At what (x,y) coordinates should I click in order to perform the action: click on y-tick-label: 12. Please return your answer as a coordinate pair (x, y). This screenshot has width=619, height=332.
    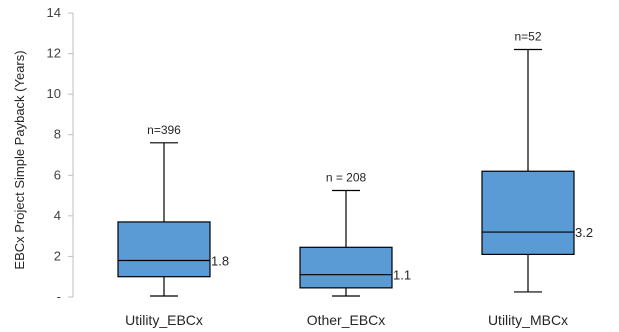
    Looking at the image, I should click on (54, 53).